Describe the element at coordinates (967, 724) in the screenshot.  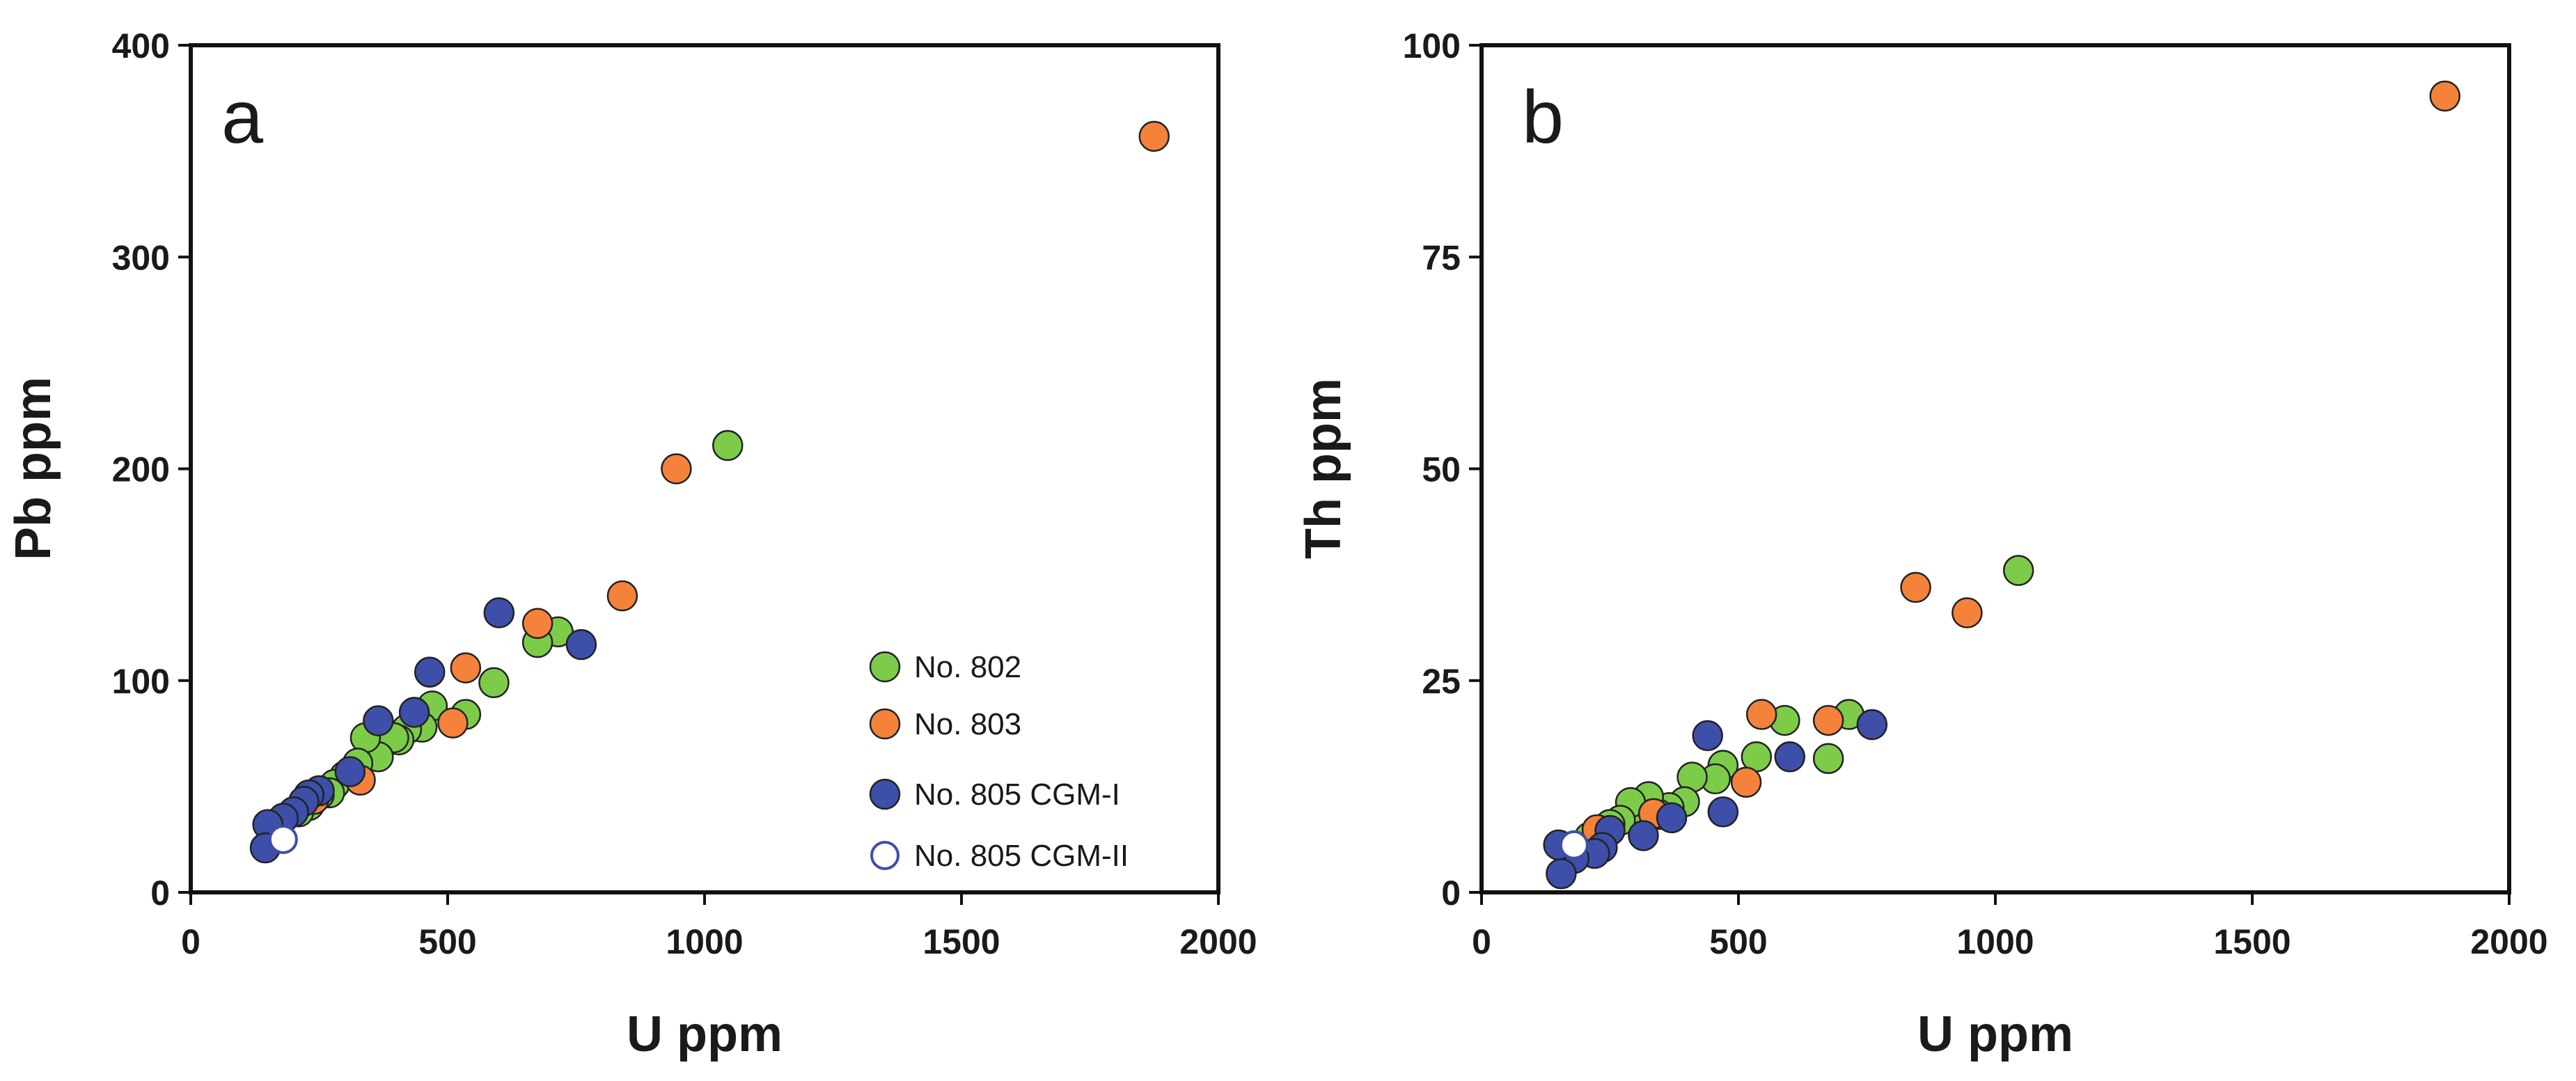
I see `legend-label-no803: No. 803` at that location.